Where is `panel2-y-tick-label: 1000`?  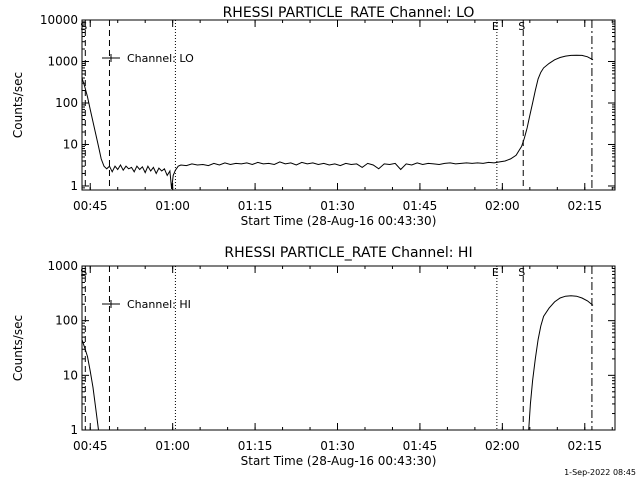
panel2-y-tick-label: 1000 is located at coordinates (62, 266).